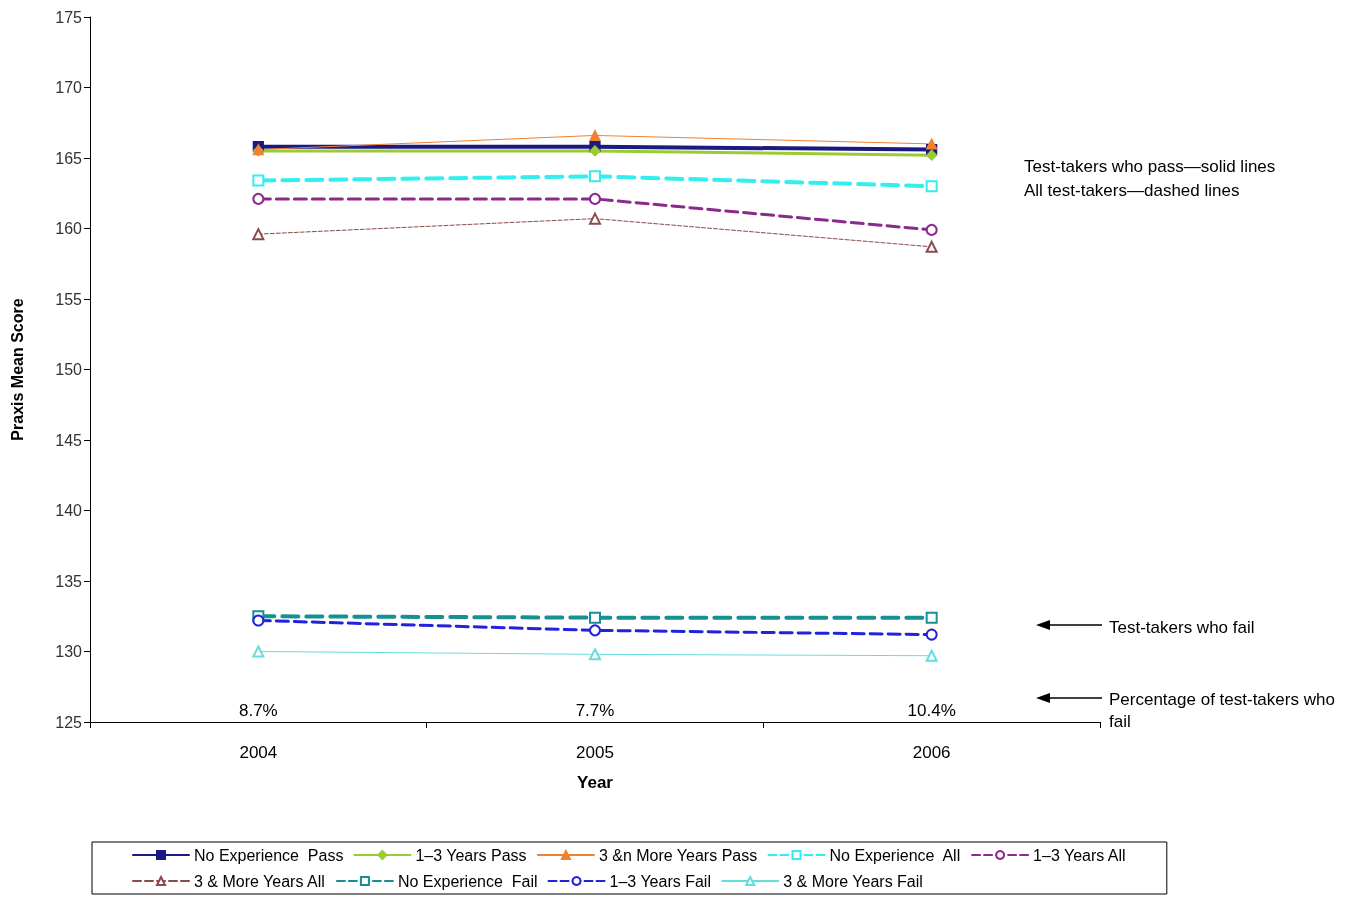  Describe the element at coordinates (17, 369) in the screenshot. I see `y-axis-title: Praxis Mean Score` at that location.